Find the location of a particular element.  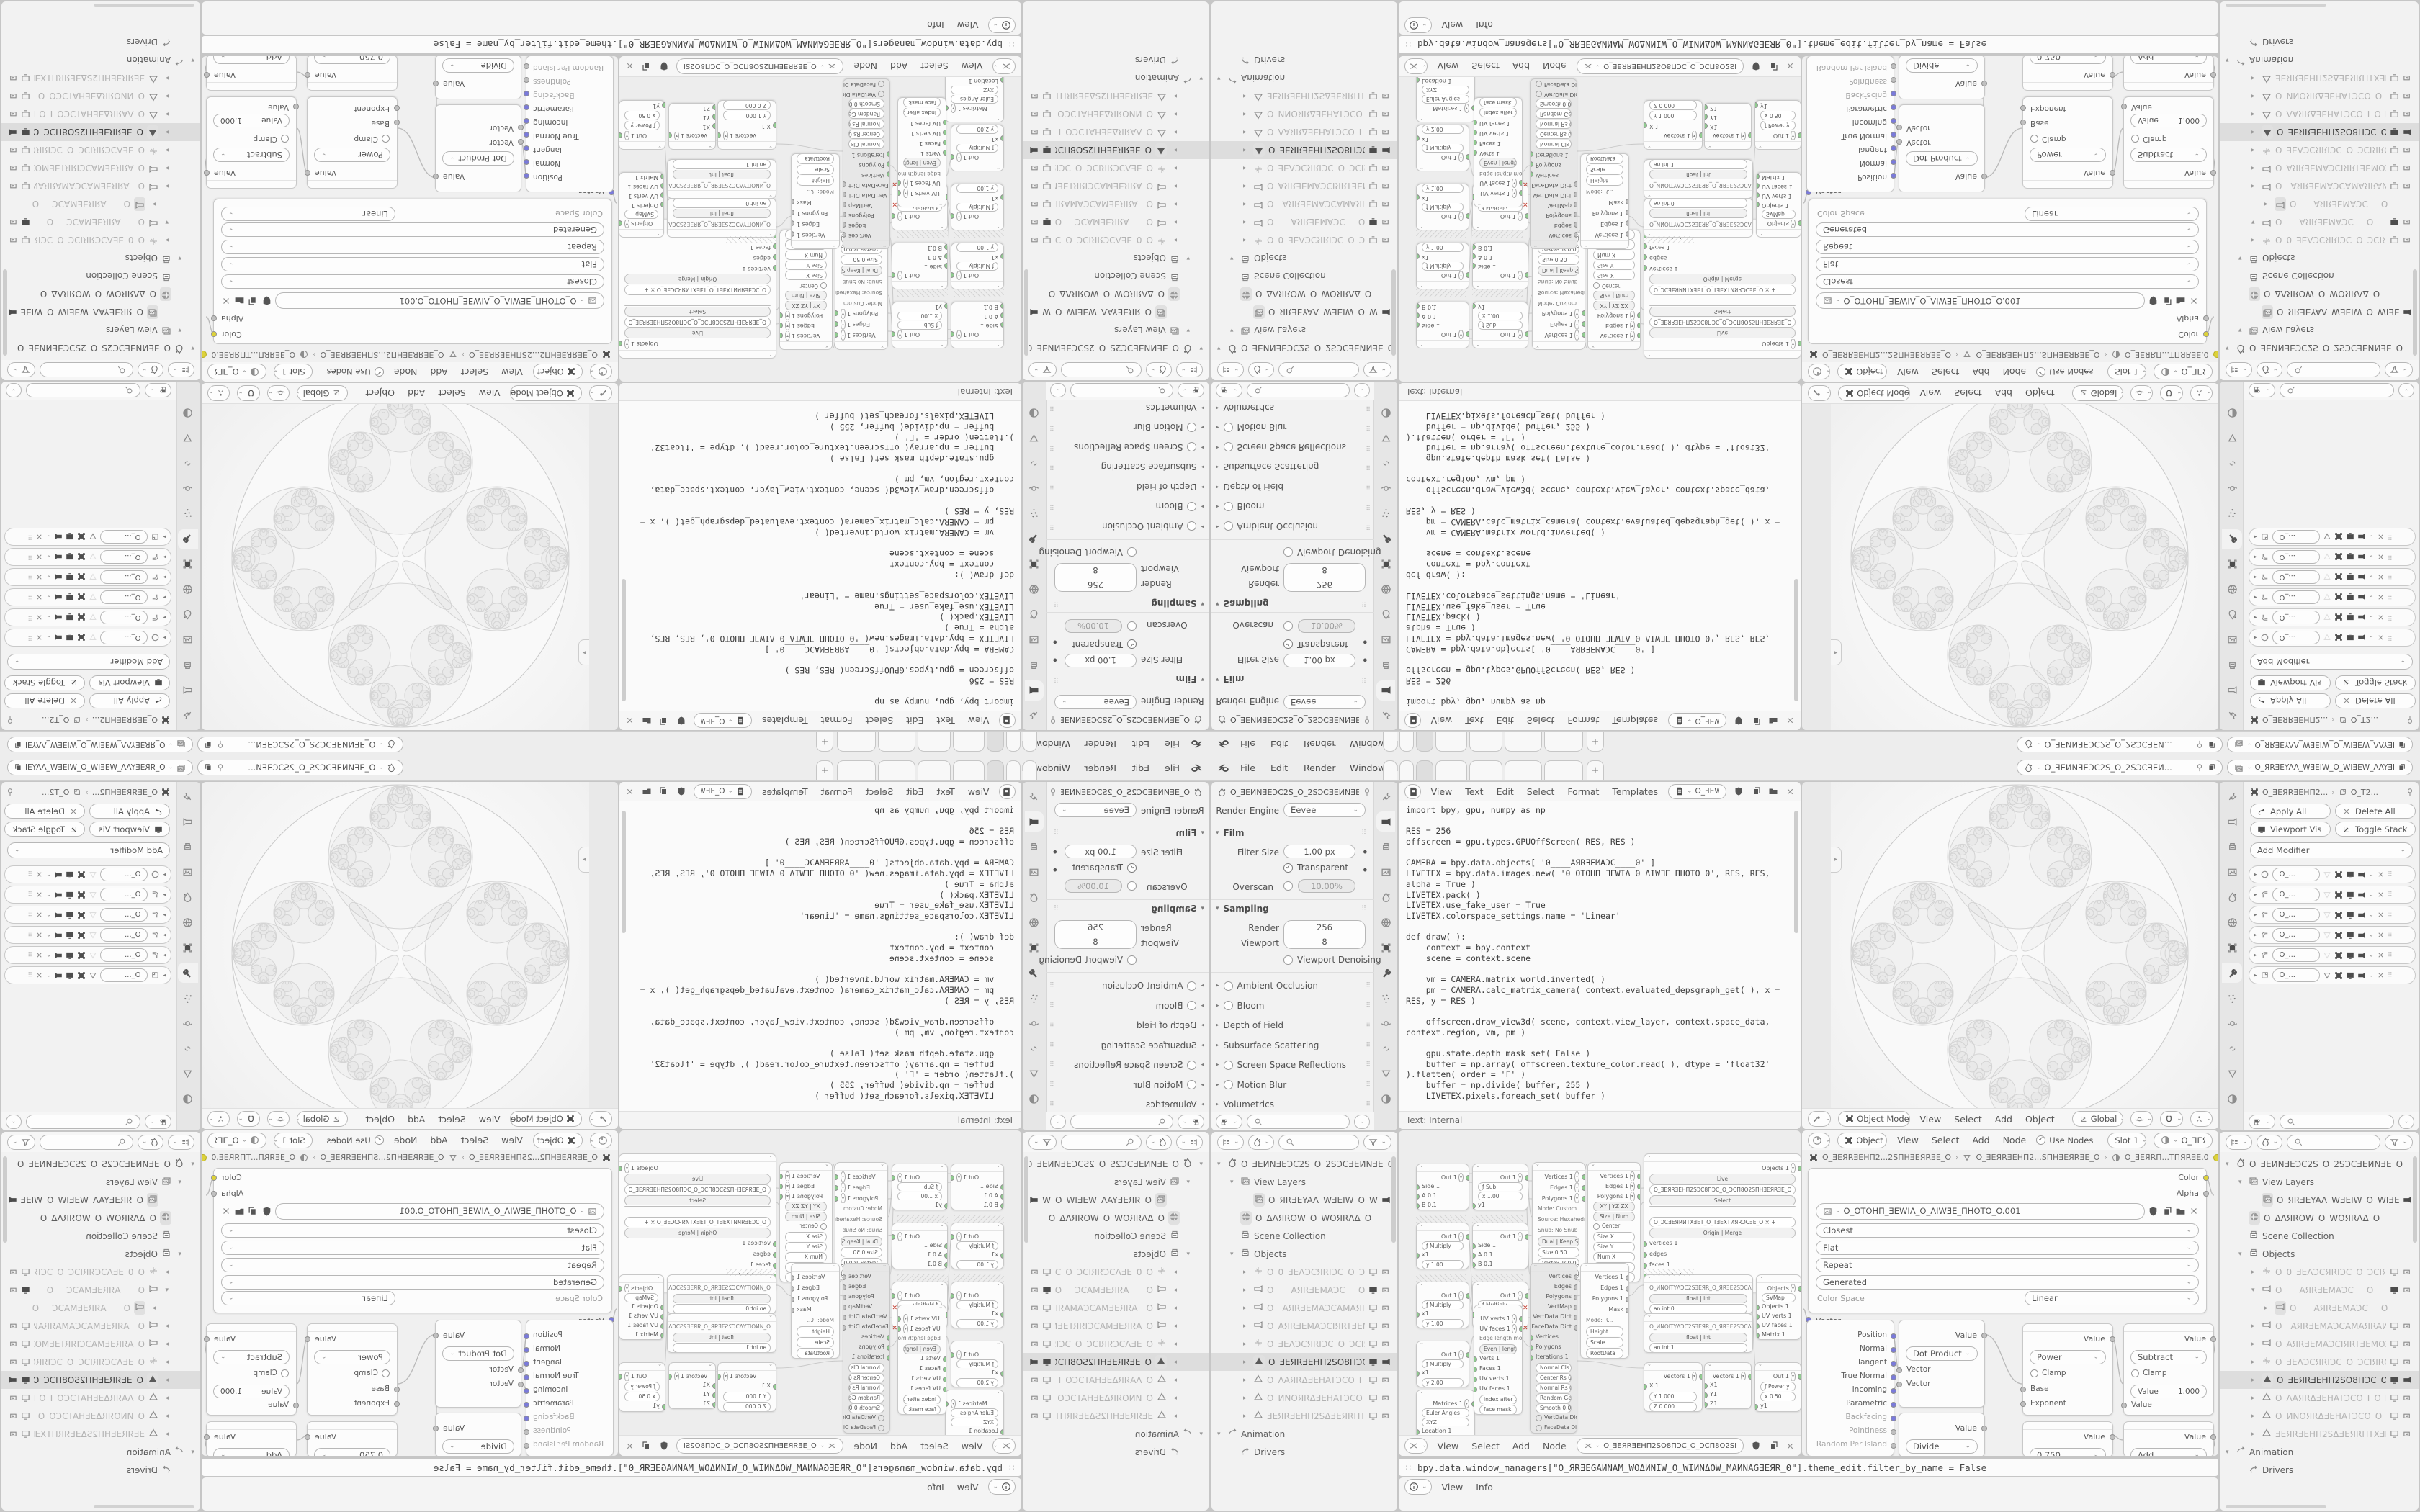

outliner-row: ▸O__AЯRƎEMAƆCAMAЯRAИNAΠ_ is located at coordinates (100, 1326).